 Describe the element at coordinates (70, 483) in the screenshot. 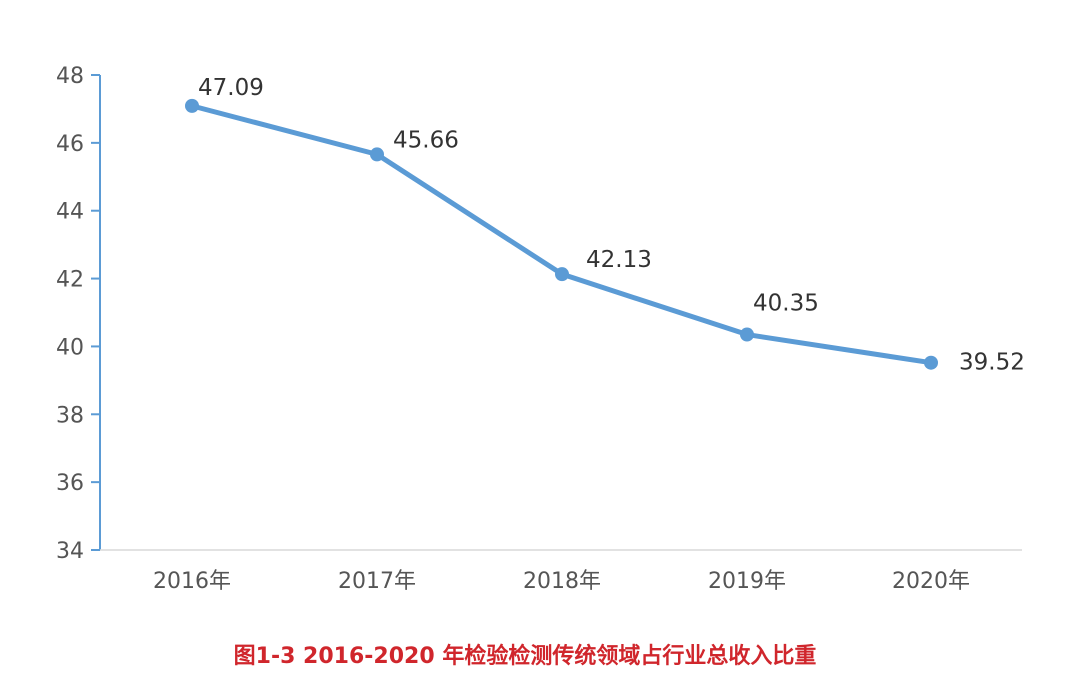

I see `y-tick-label: 36` at that location.